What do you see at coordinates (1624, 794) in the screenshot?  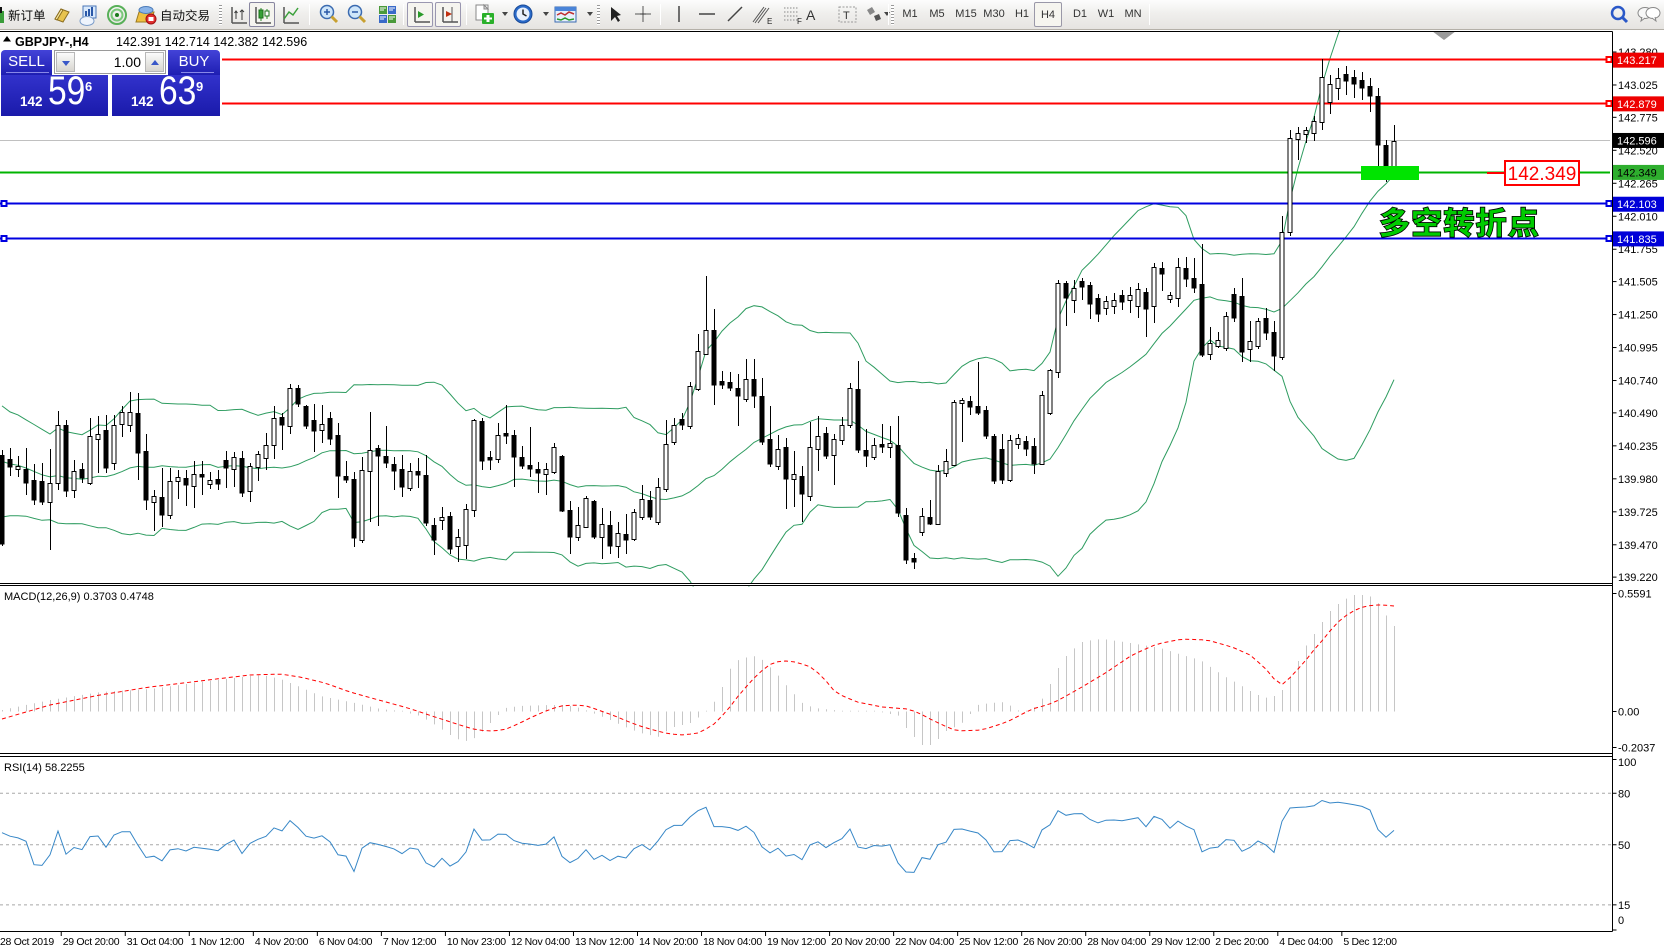 I see `svg-text: 80` at bounding box center [1624, 794].